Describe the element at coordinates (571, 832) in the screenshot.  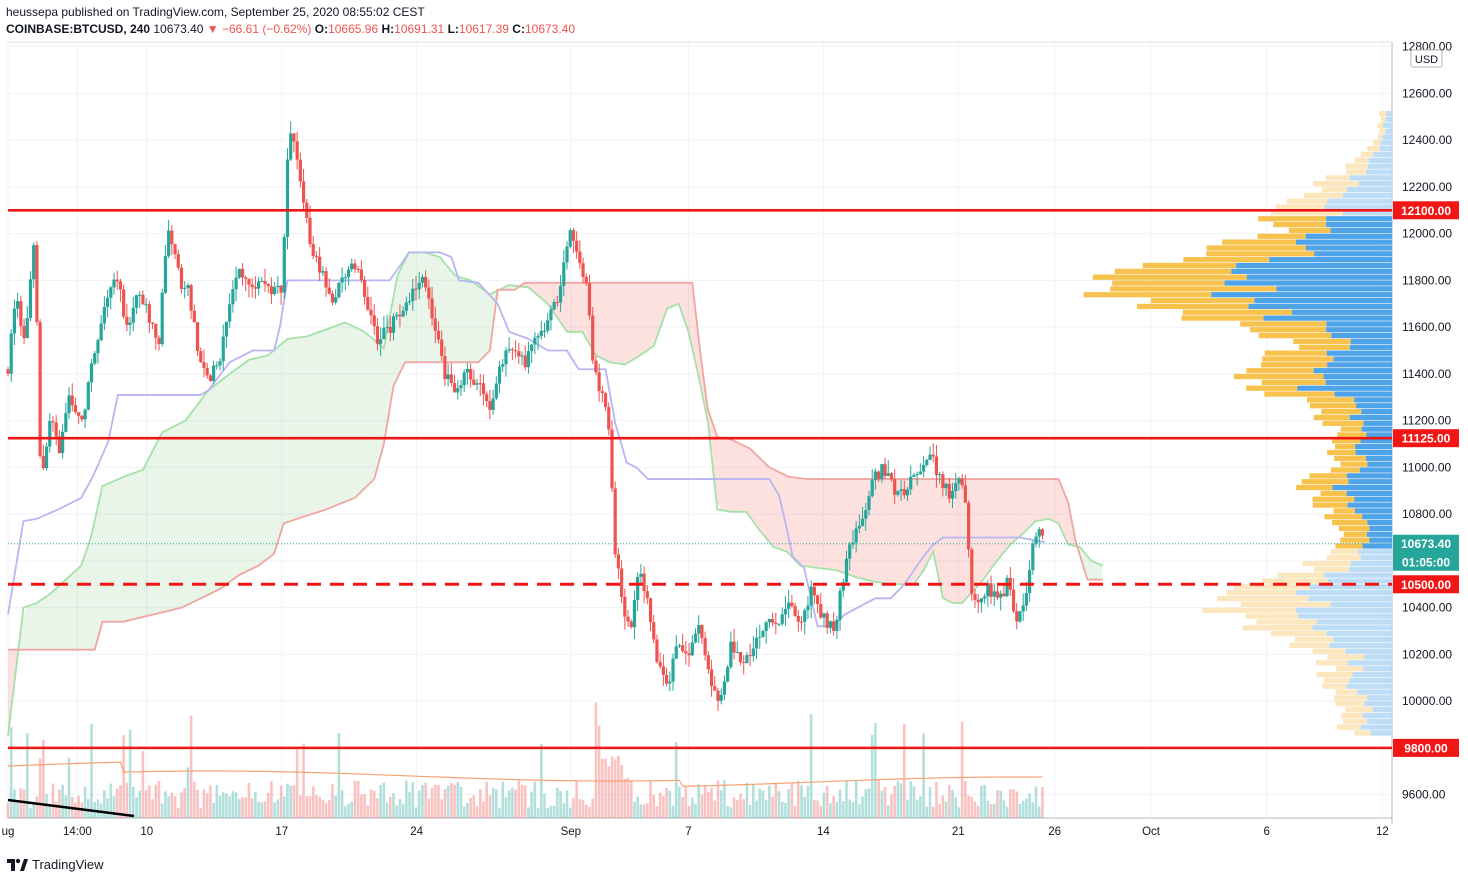
I see `x-tick-label: Sep` at that location.